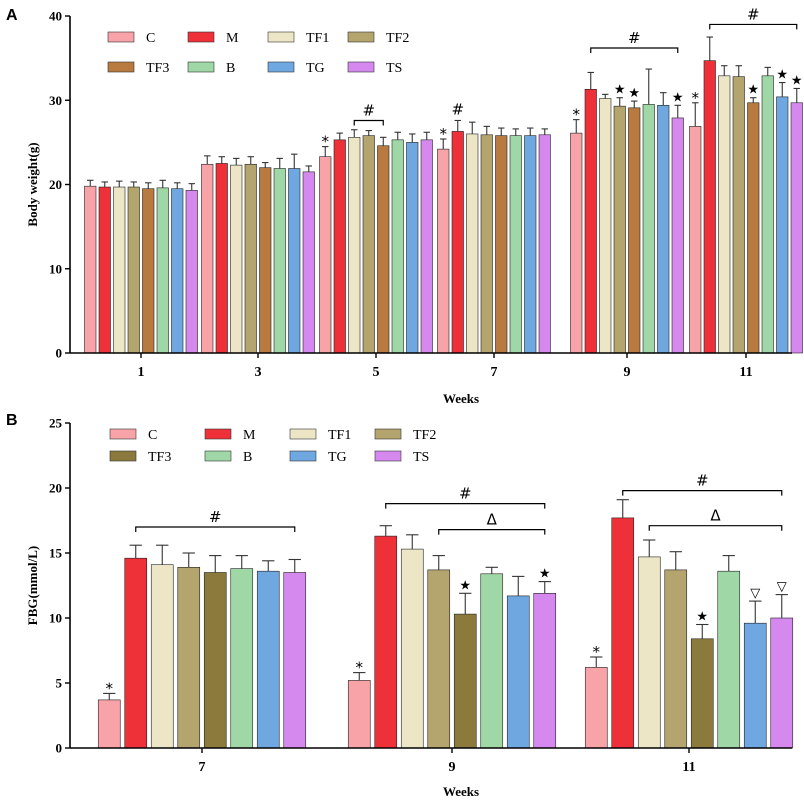 The height and width of the screenshot is (804, 804). What do you see at coordinates (56, 553) in the screenshot?
I see `y-tick-label: 15` at bounding box center [56, 553].